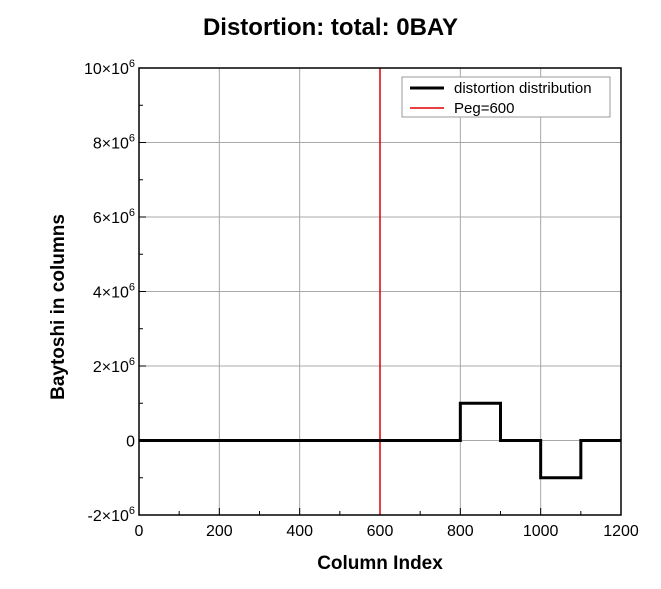  Describe the element at coordinates (130, 442) in the screenshot. I see `y-tick-label: 0` at that location.